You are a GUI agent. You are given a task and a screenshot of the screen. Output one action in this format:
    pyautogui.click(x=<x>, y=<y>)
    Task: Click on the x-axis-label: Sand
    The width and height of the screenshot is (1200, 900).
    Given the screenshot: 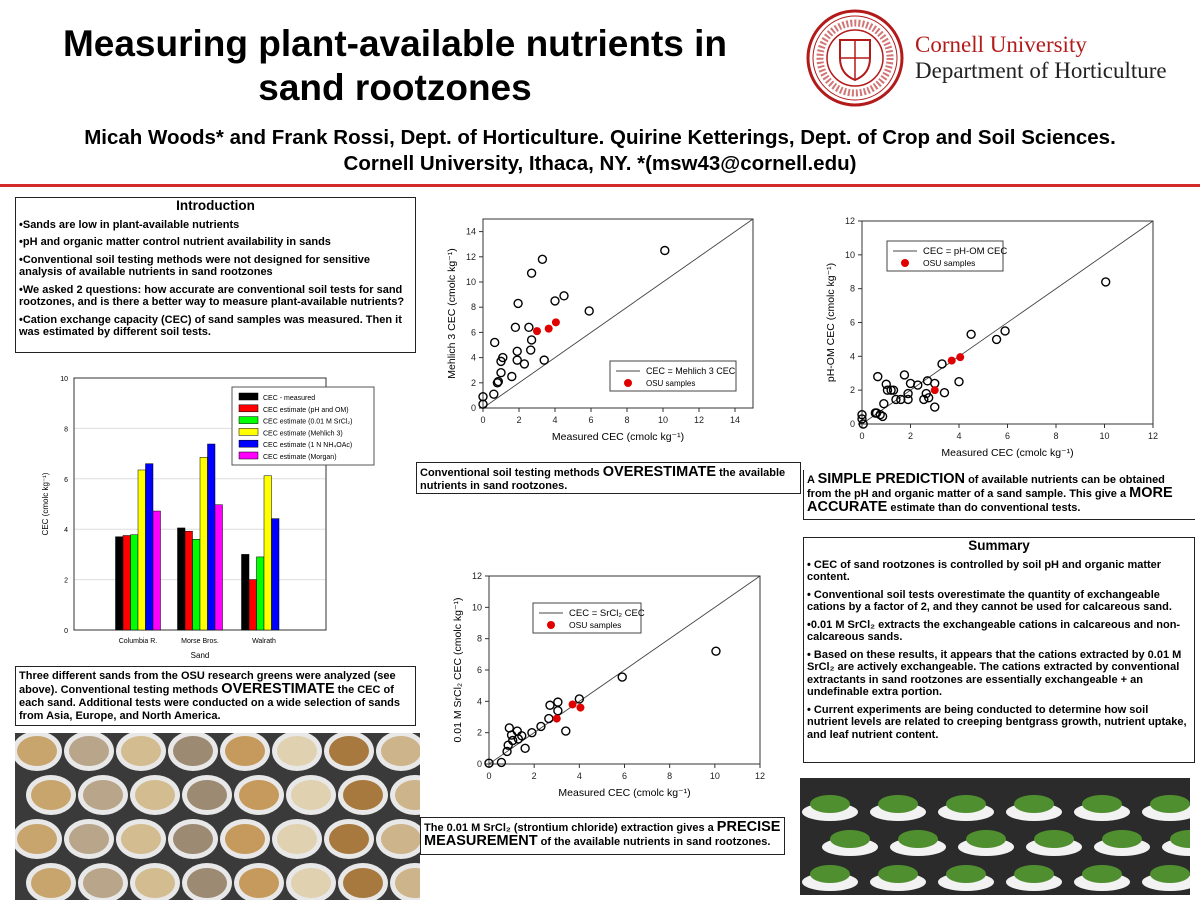 What is the action you would take?
    pyautogui.click(x=200, y=655)
    